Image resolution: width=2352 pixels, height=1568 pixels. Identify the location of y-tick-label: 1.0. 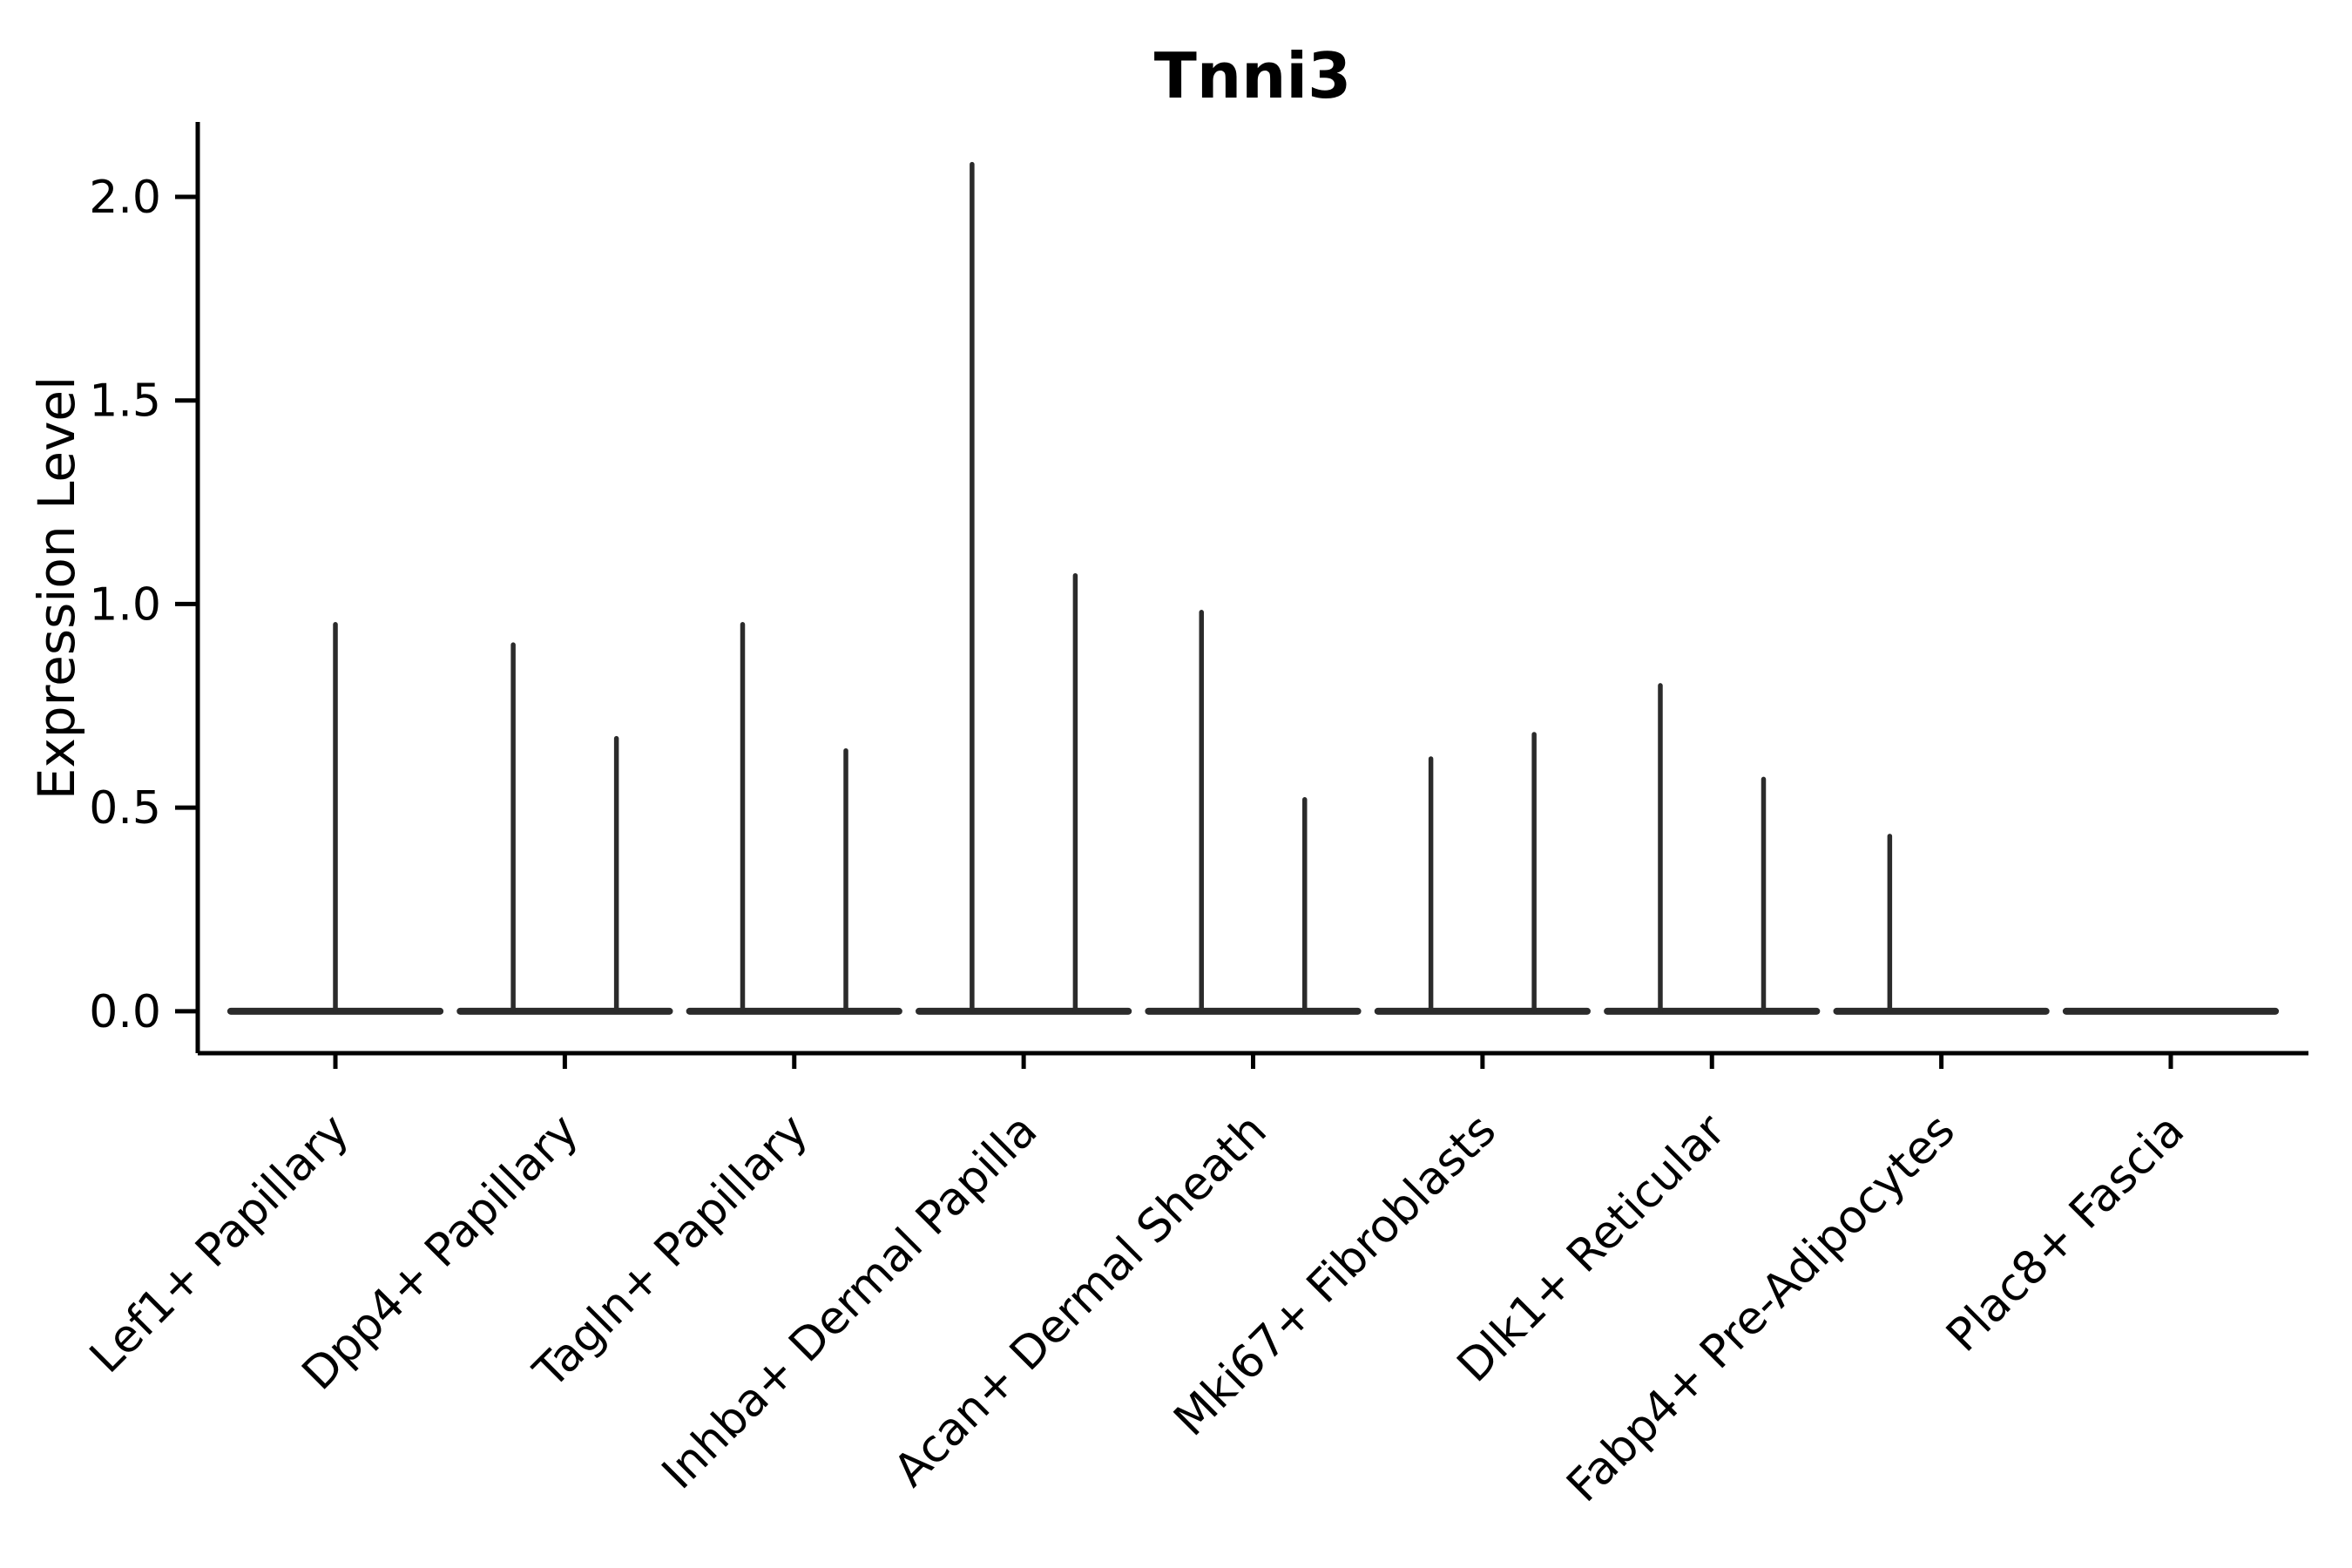
(125, 604).